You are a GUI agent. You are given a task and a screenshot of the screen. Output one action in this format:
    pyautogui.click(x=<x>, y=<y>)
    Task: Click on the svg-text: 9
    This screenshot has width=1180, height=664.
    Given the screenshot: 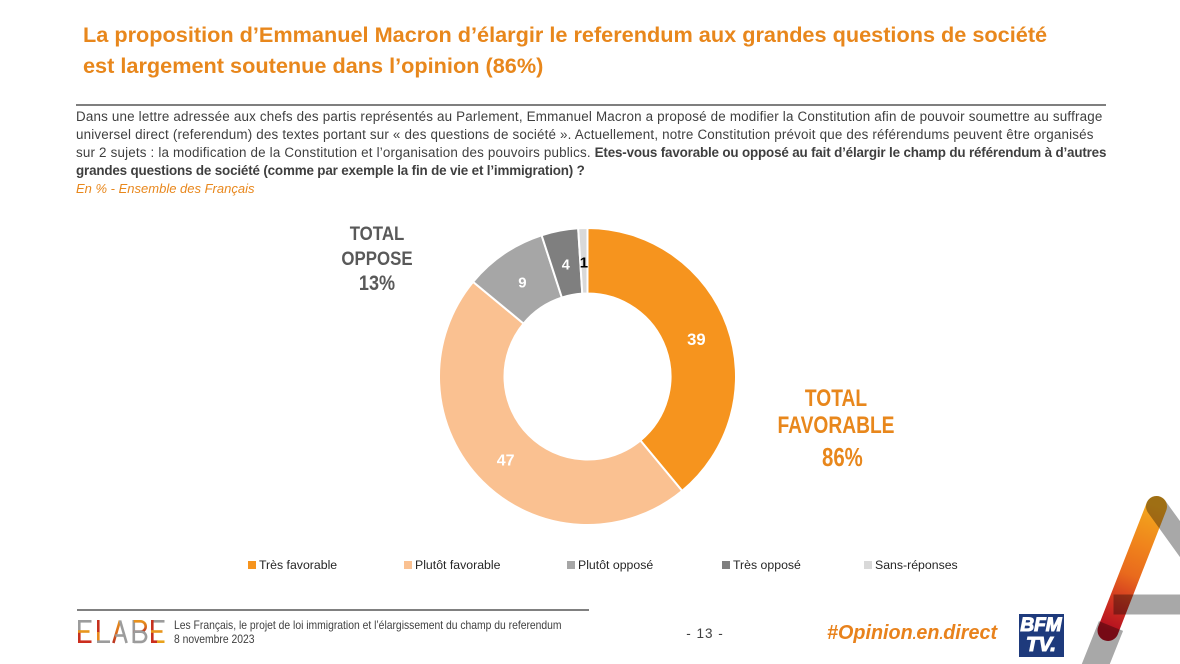 What is the action you would take?
    pyautogui.click(x=522, y=283)
    